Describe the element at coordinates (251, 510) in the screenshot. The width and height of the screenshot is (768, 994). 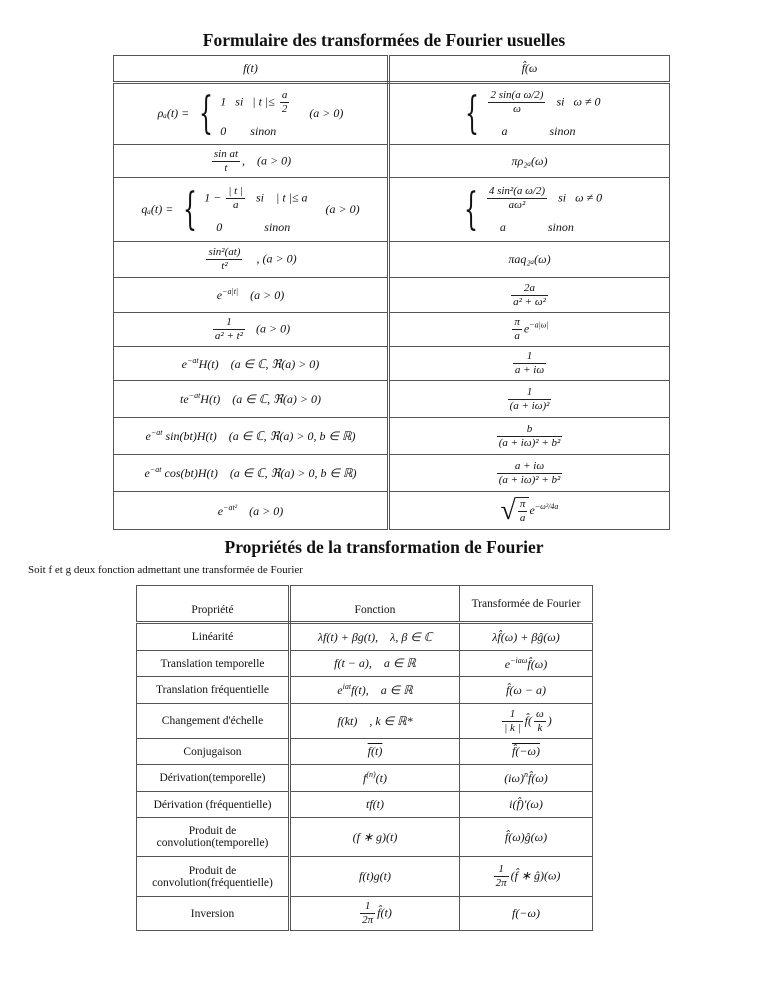
I see `cell-function: e−at² (a > 0)` at that location.